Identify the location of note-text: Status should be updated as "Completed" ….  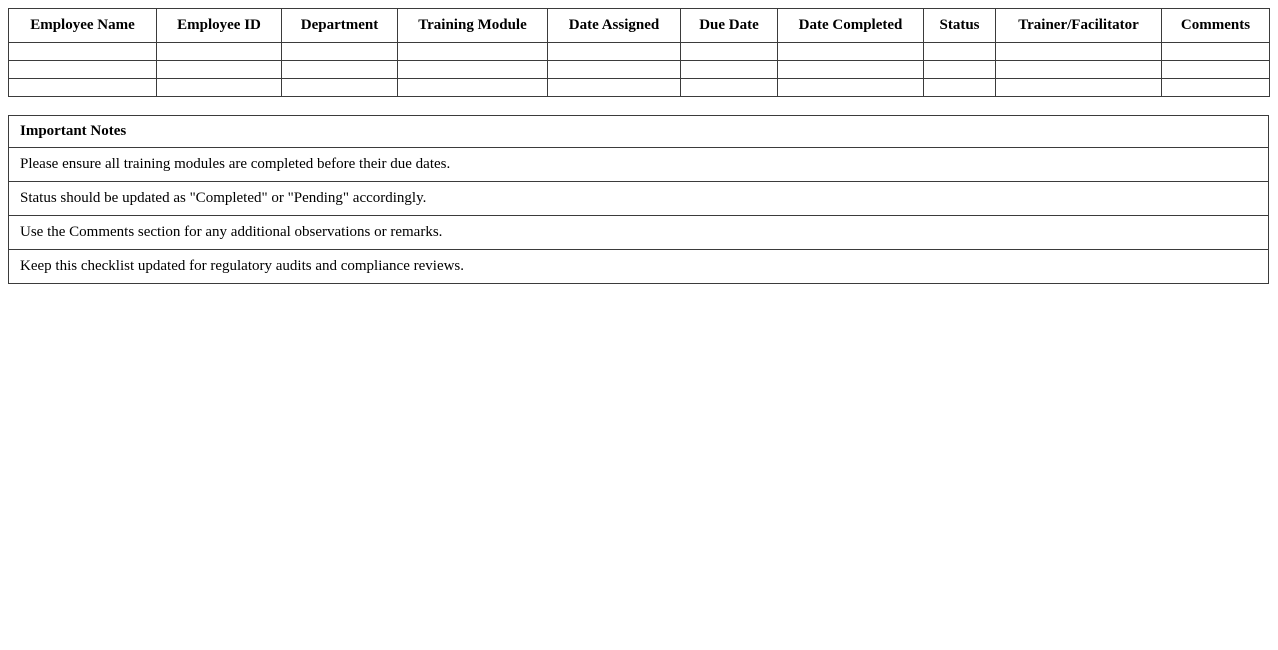
(638, 198).